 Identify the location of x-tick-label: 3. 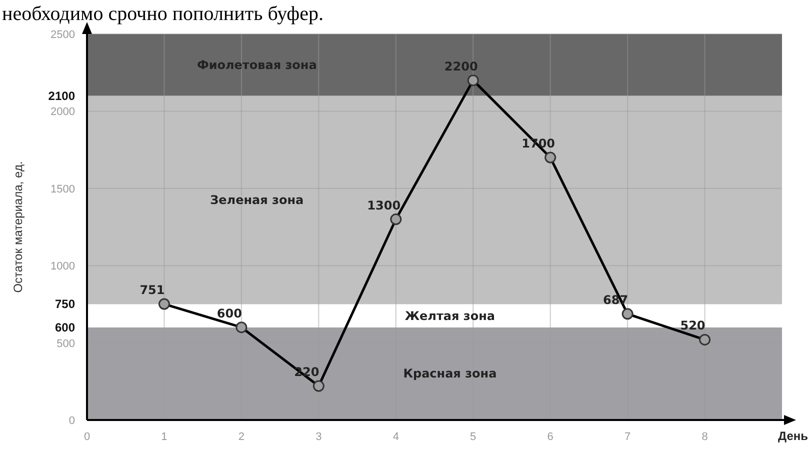
(319, 437).